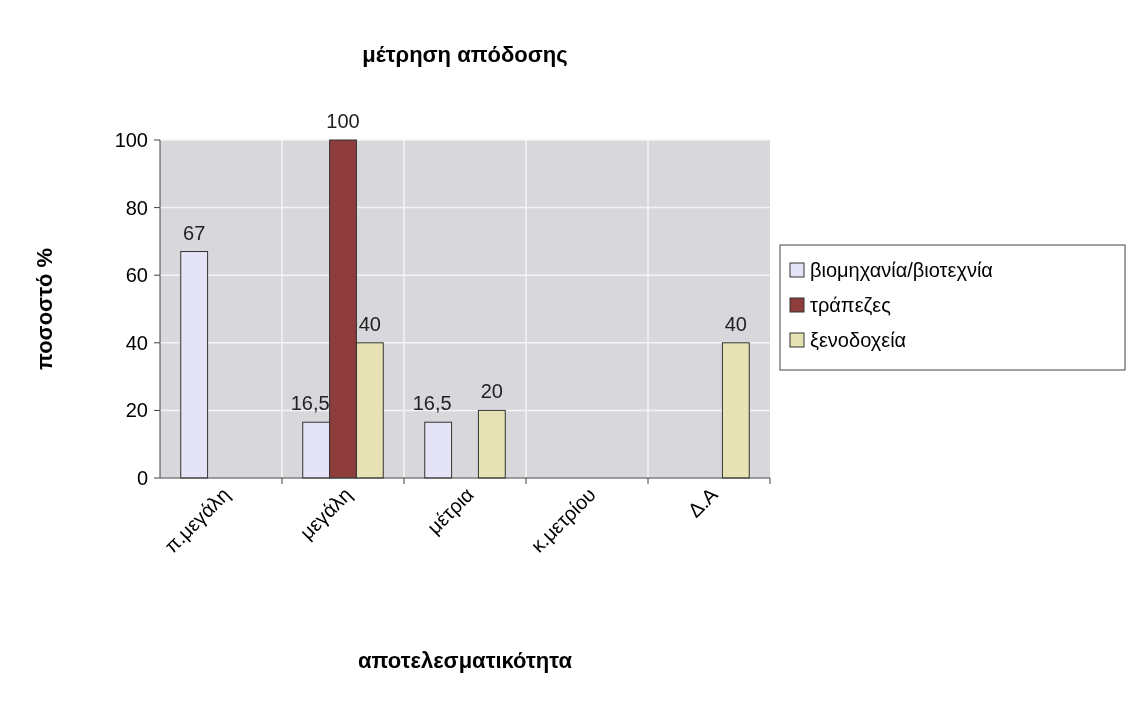  I want to click on x-tick-label: Δ.Α, so click(703, 502).